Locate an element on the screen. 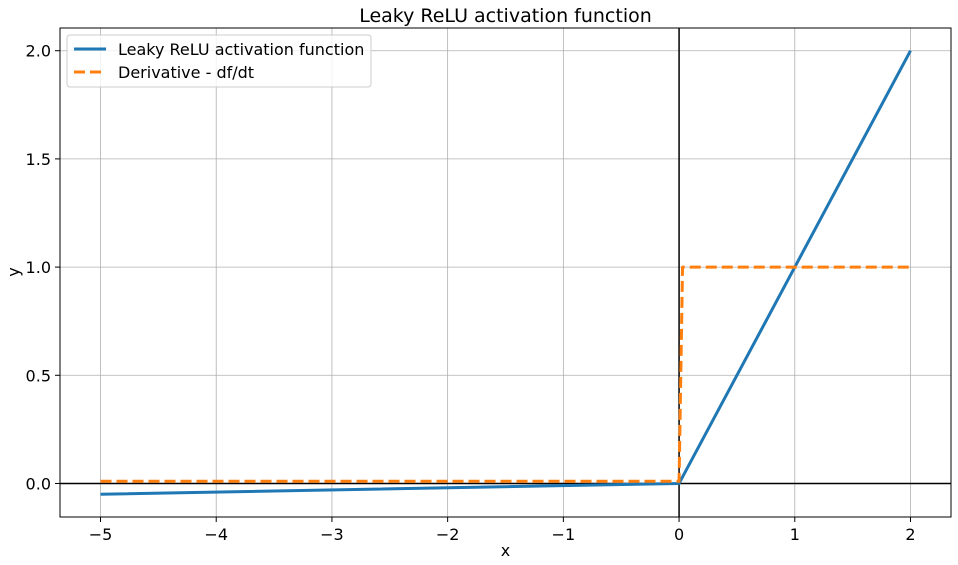 This screenshot has width=958, height=565. y-axis-ticks: 0.0 0.5 1.0 1.5 2.0 is located at coordinates (43, 267).